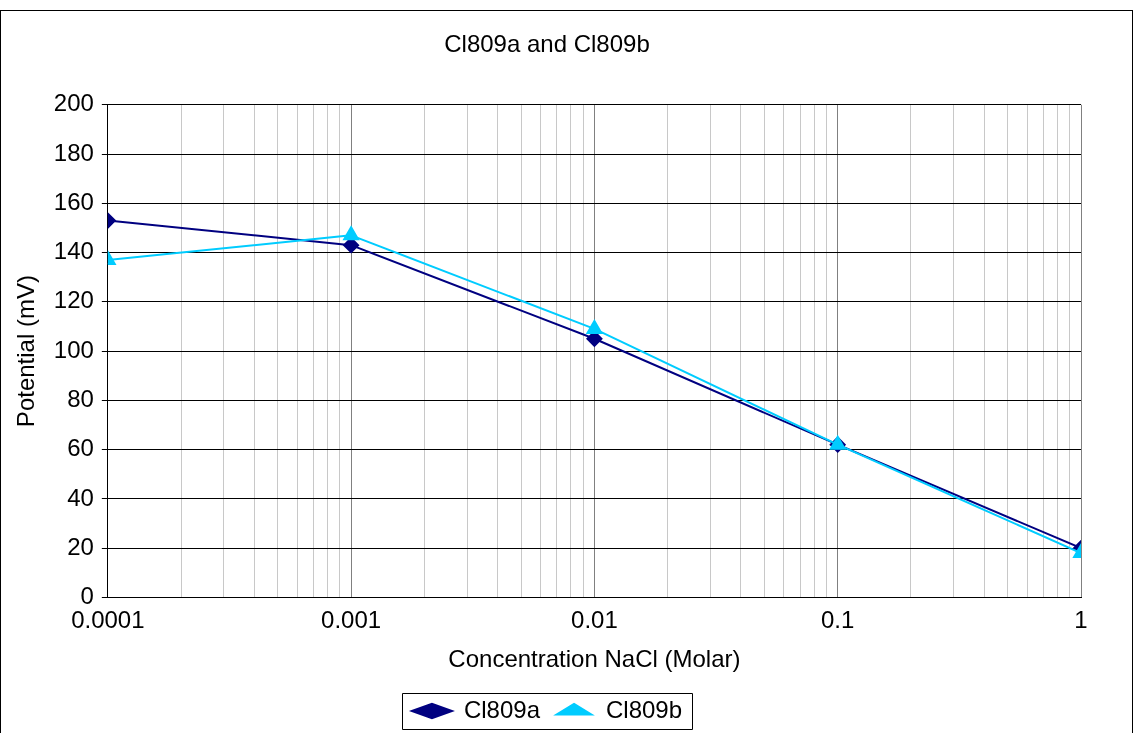  What do you see at coordinates (73, 103) in the screenshot?
I see `y-tick-label: 200` at bounding box center [73, 103].